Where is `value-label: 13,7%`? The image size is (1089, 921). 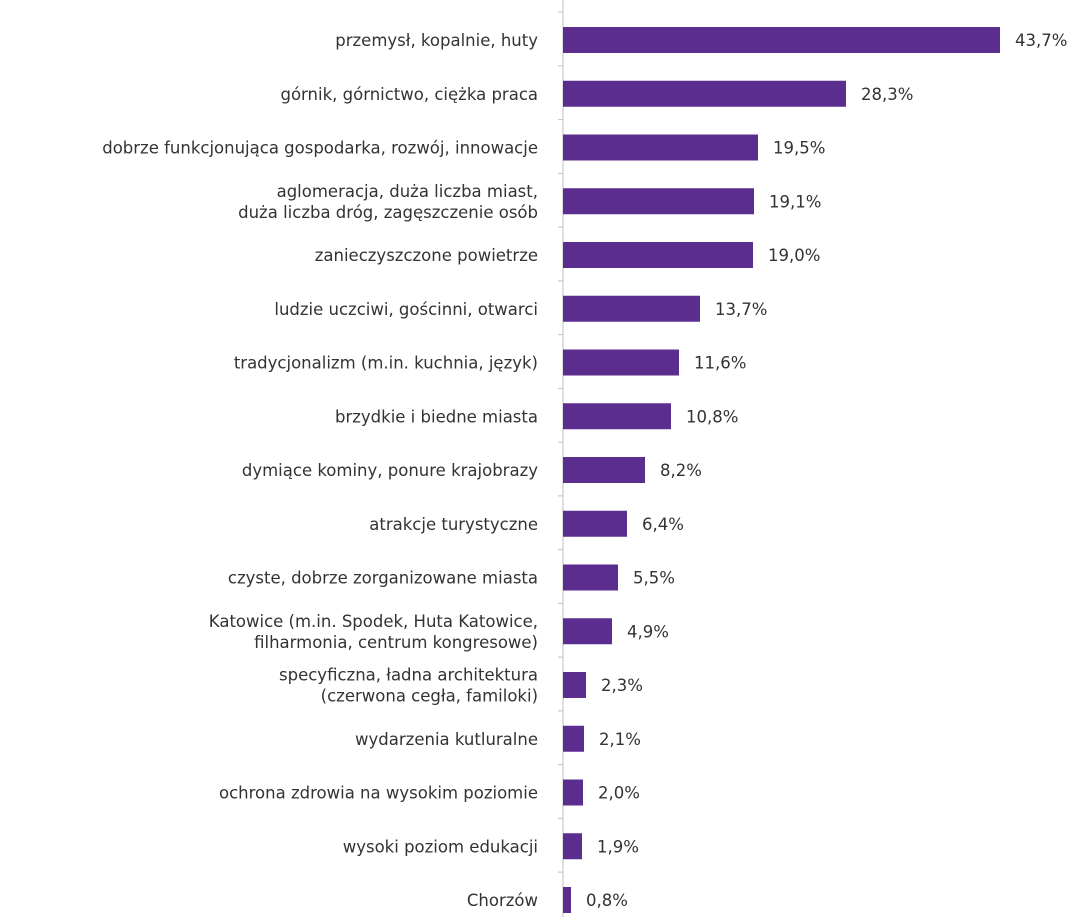 value-label: 13,7% is located at coordinates (741, 309).